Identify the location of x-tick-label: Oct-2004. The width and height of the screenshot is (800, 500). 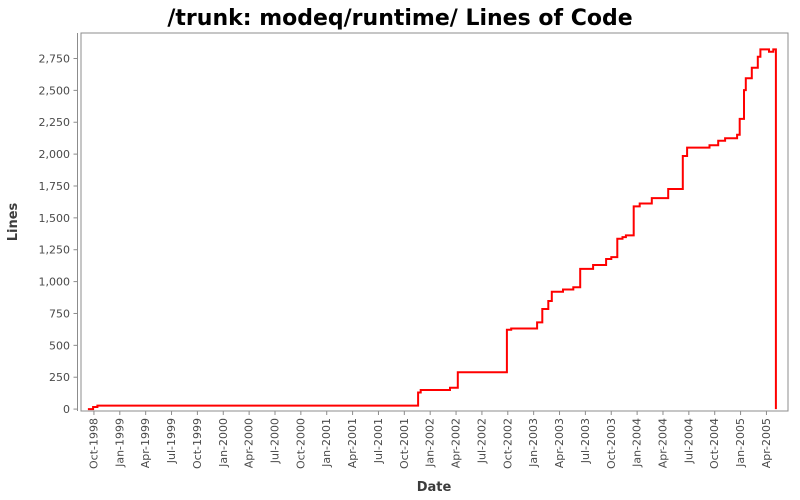
(714, 443).